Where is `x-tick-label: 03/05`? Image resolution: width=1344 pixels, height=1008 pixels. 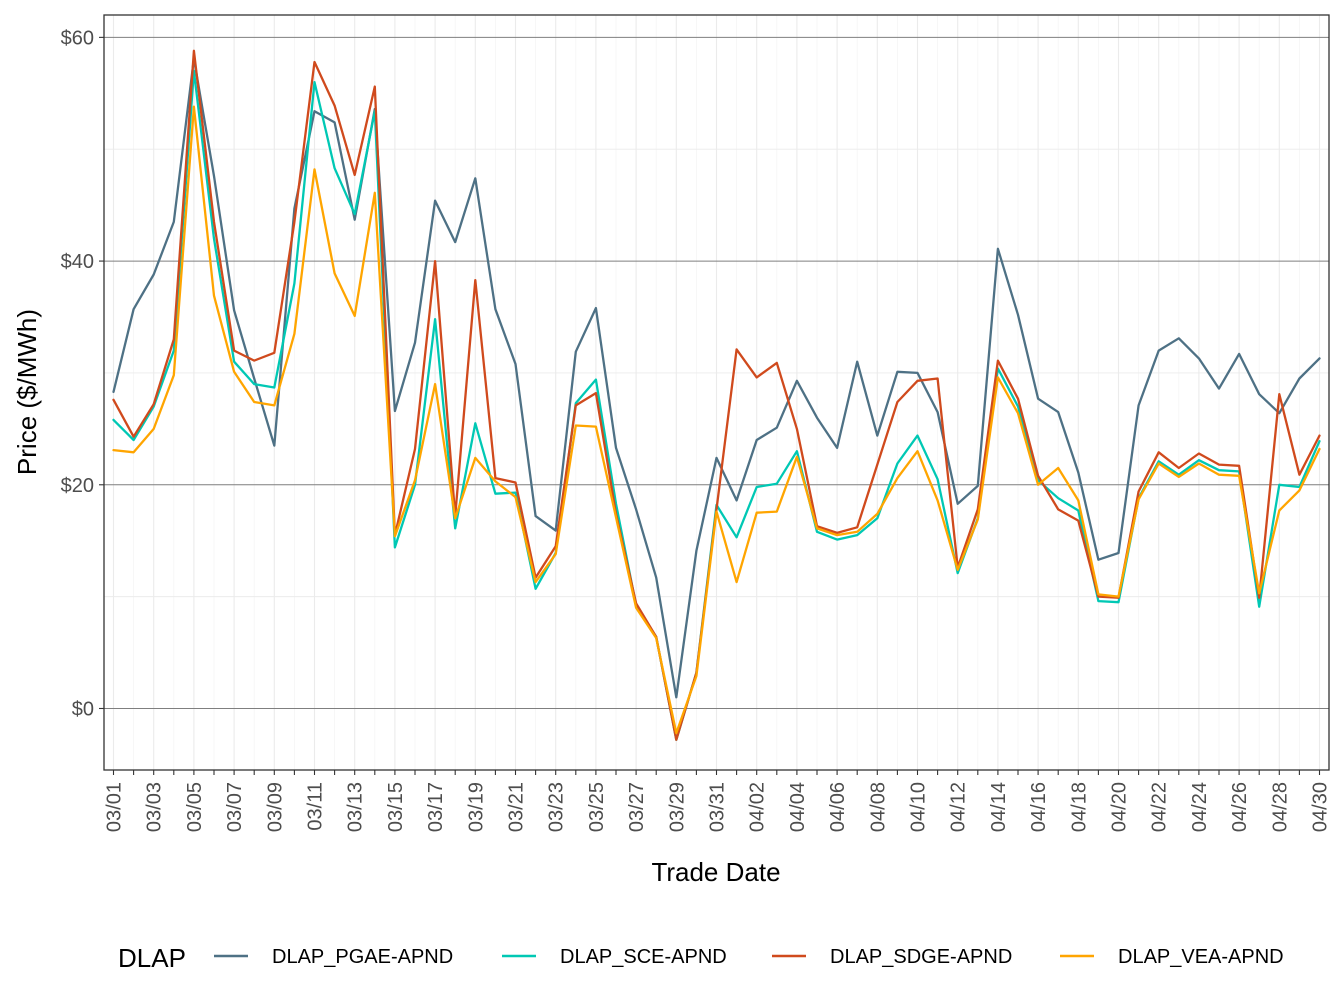 x-tick-label: 03/05 is located at coordinates (195, 807).